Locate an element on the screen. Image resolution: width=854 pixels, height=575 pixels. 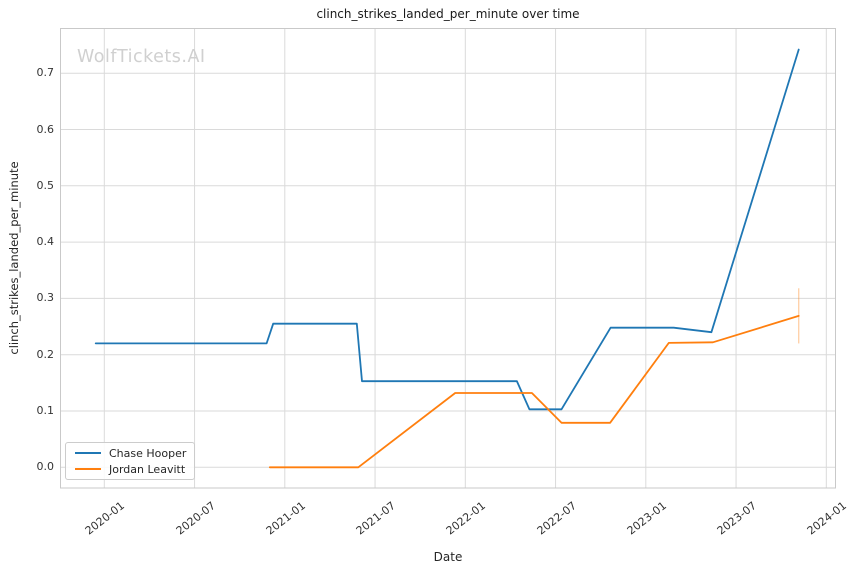
y-tick-label: 0.2 is located at coordinates (45, 354).